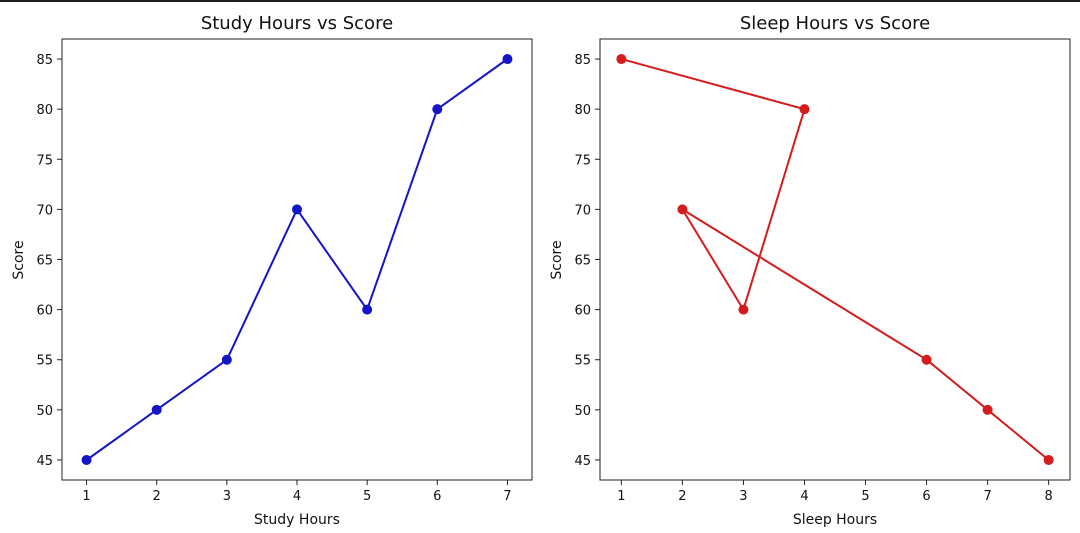 The height and width of the screenshot is (533, 1080). What do you see at coordinates (297, 520) in the screenshot?
I see `x-axis-label: Study Hours` at bounding box center [297, 520].